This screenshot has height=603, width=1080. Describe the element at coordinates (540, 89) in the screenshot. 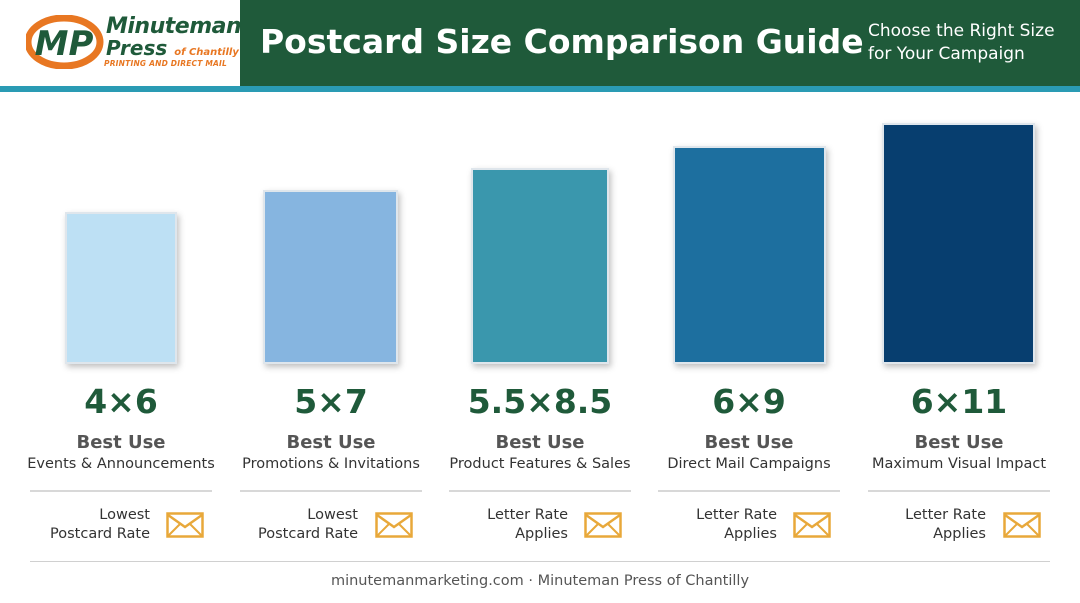

I see `header-accent-line` at that location.